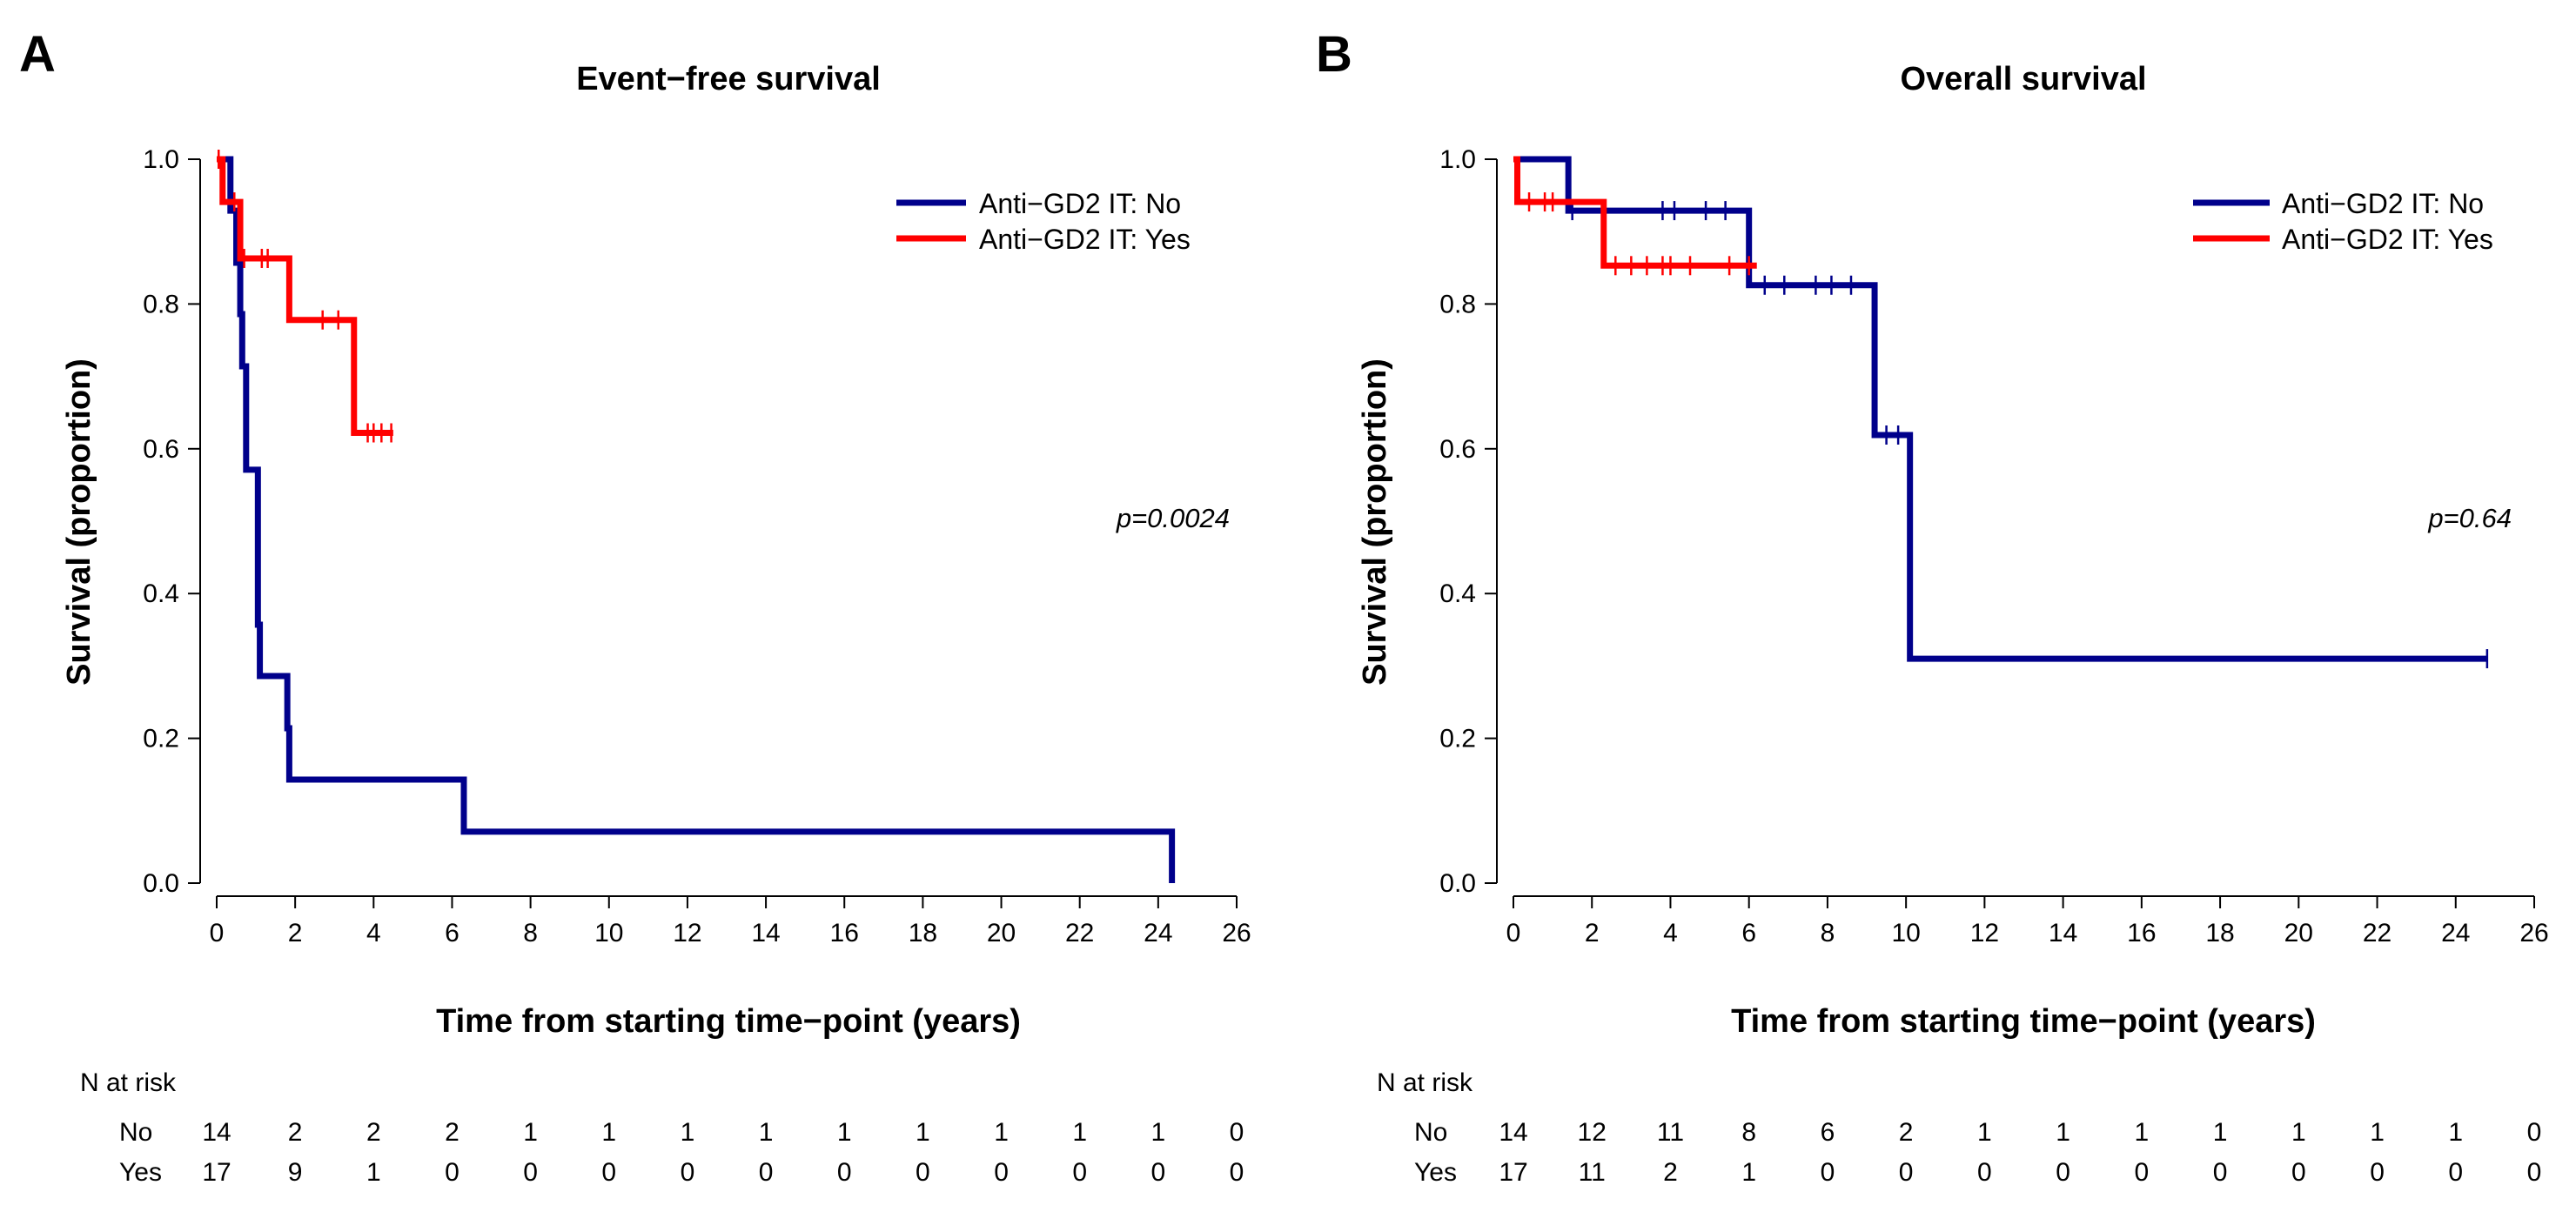 The width and height of the screenshot is (2576, 1212). I want to click on panel-a-title: Event−free survival, so click(728, 79).